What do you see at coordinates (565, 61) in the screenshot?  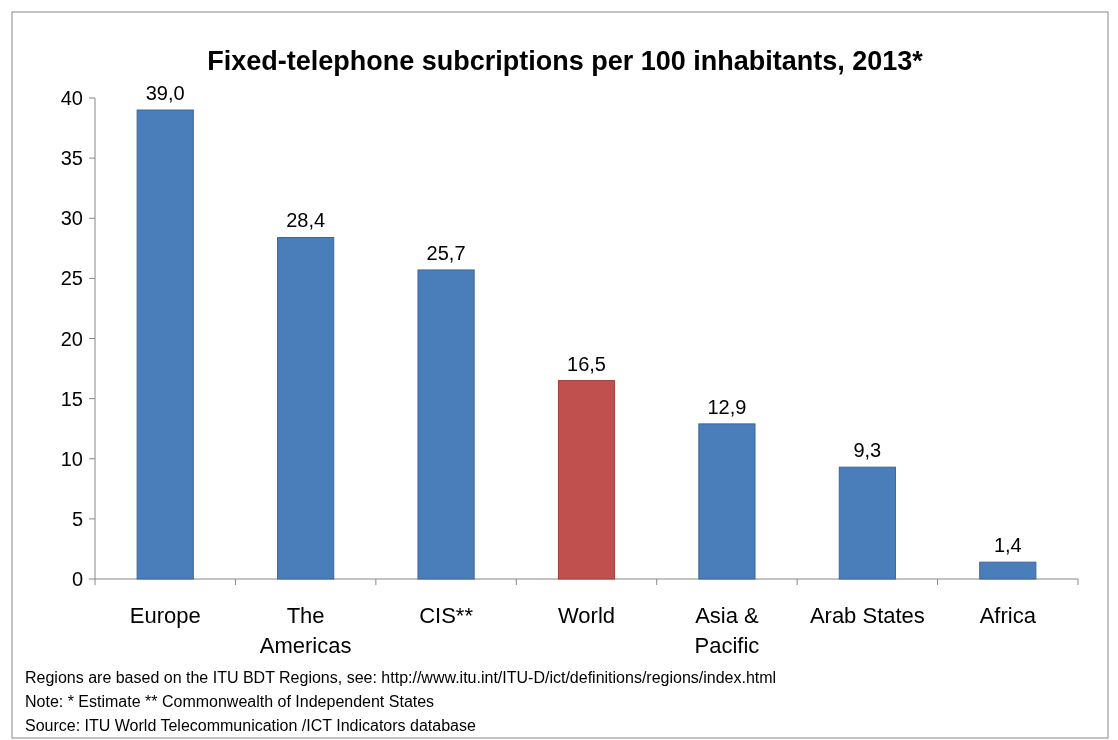 I see `chart-title: Fixed-telephone subcriptions per 100 inhabitants, 2013*` at bounding box center [565, 61].